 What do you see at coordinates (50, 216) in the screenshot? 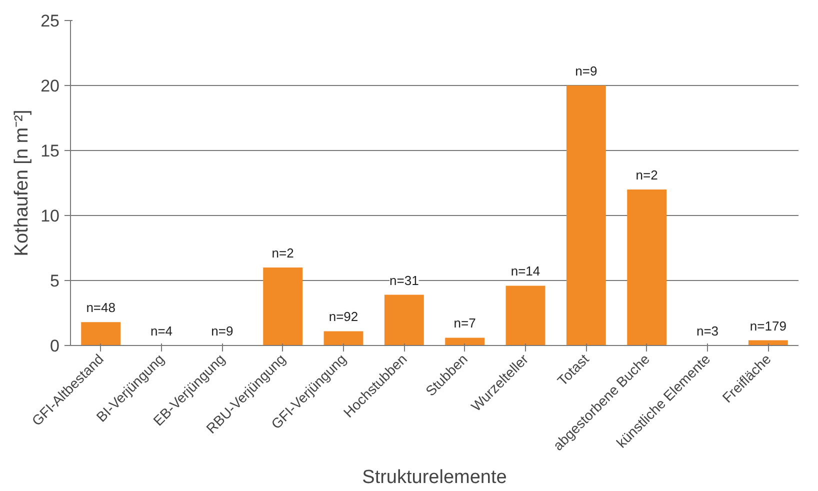
I see `y-tick-label: 10` at bounding box center [50, 216].